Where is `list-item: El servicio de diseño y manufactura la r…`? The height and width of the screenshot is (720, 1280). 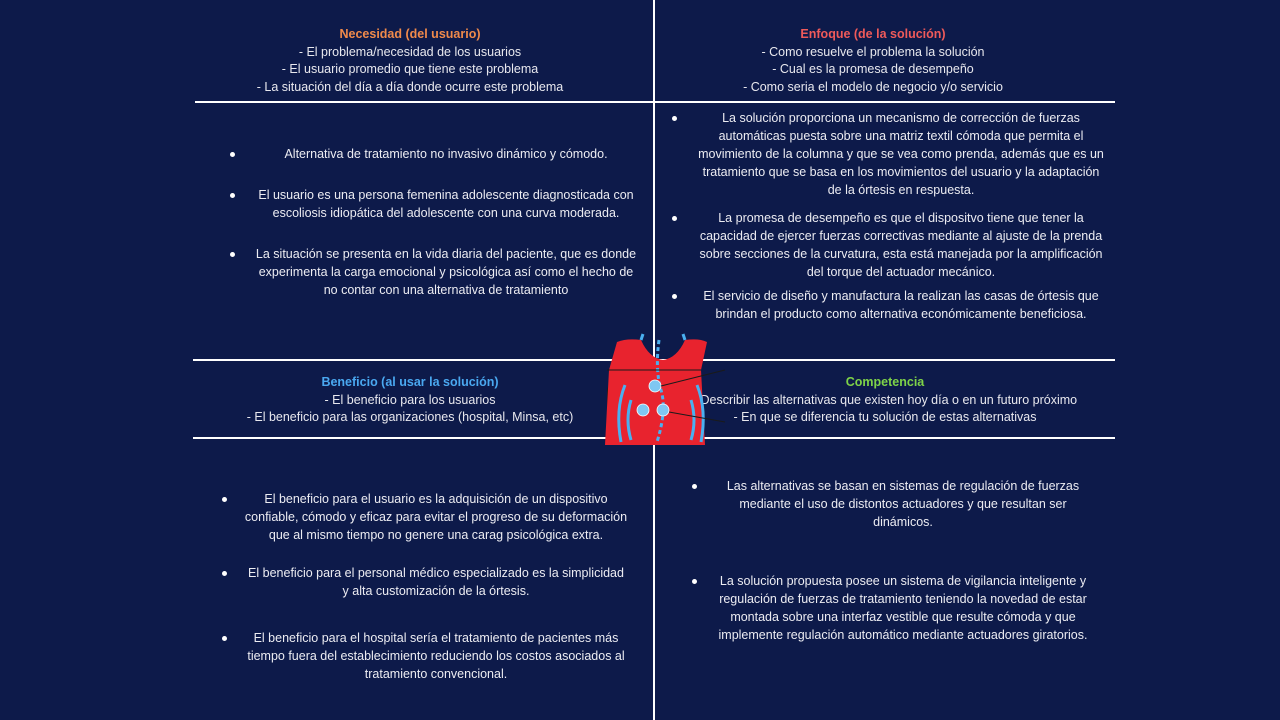 list-item: El servicio de diseño y manufactura la r… is located at coordinates (890, 305).